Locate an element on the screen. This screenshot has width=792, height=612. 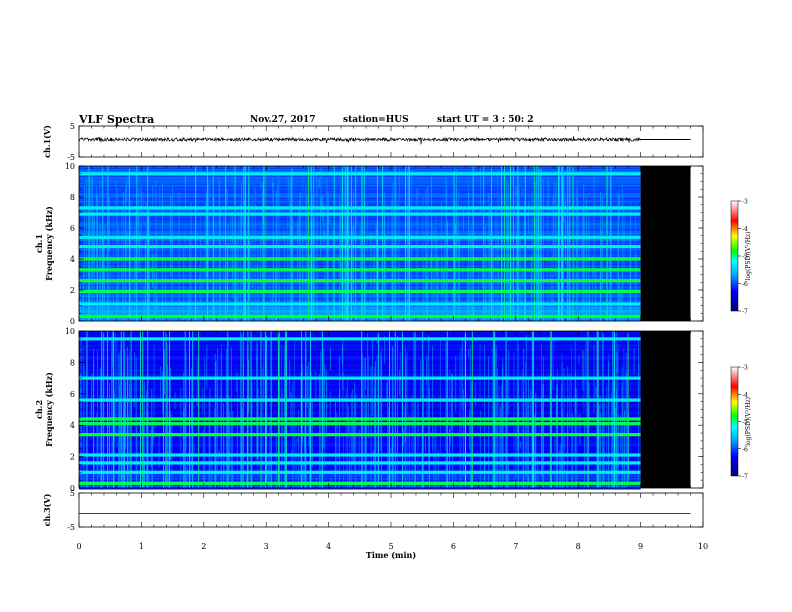
x-tick-label: 7 is located at coordinates (515, 546).